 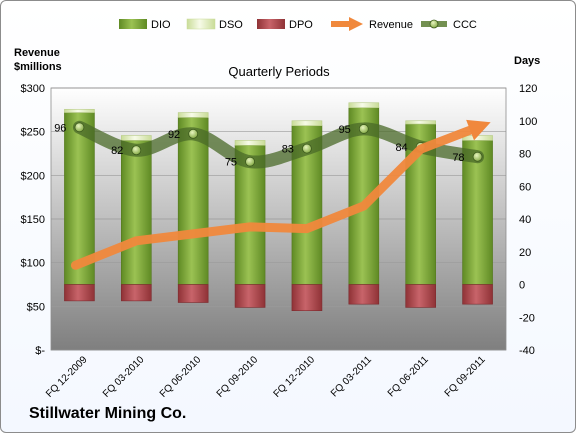 I want to click on ccc-series: 96 82 92 75 83 95 84 78, so click(x=269, y=144).